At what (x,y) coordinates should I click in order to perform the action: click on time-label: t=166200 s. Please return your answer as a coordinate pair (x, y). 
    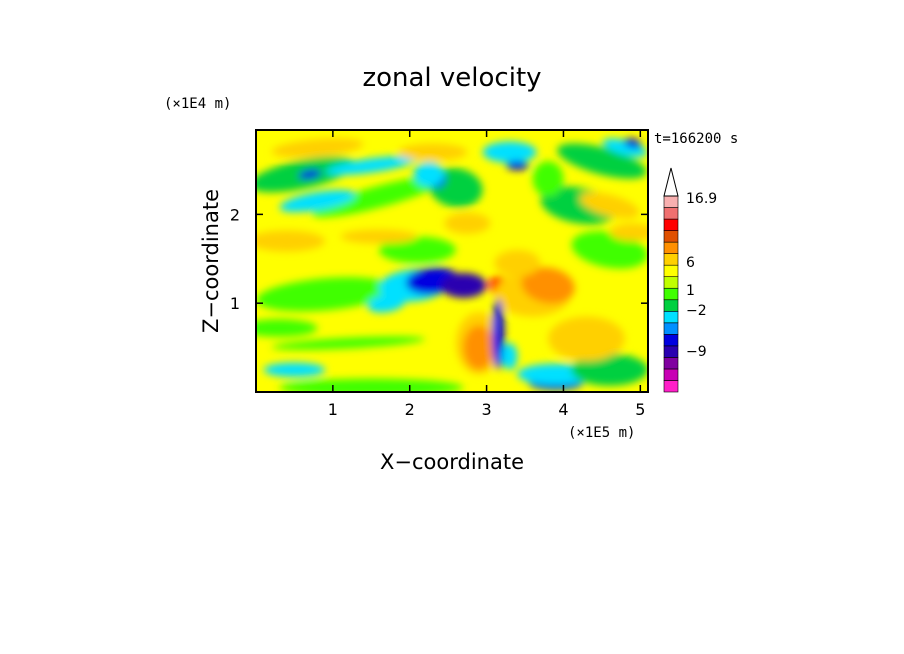
    Looking at the image, I should click on (696, 139).